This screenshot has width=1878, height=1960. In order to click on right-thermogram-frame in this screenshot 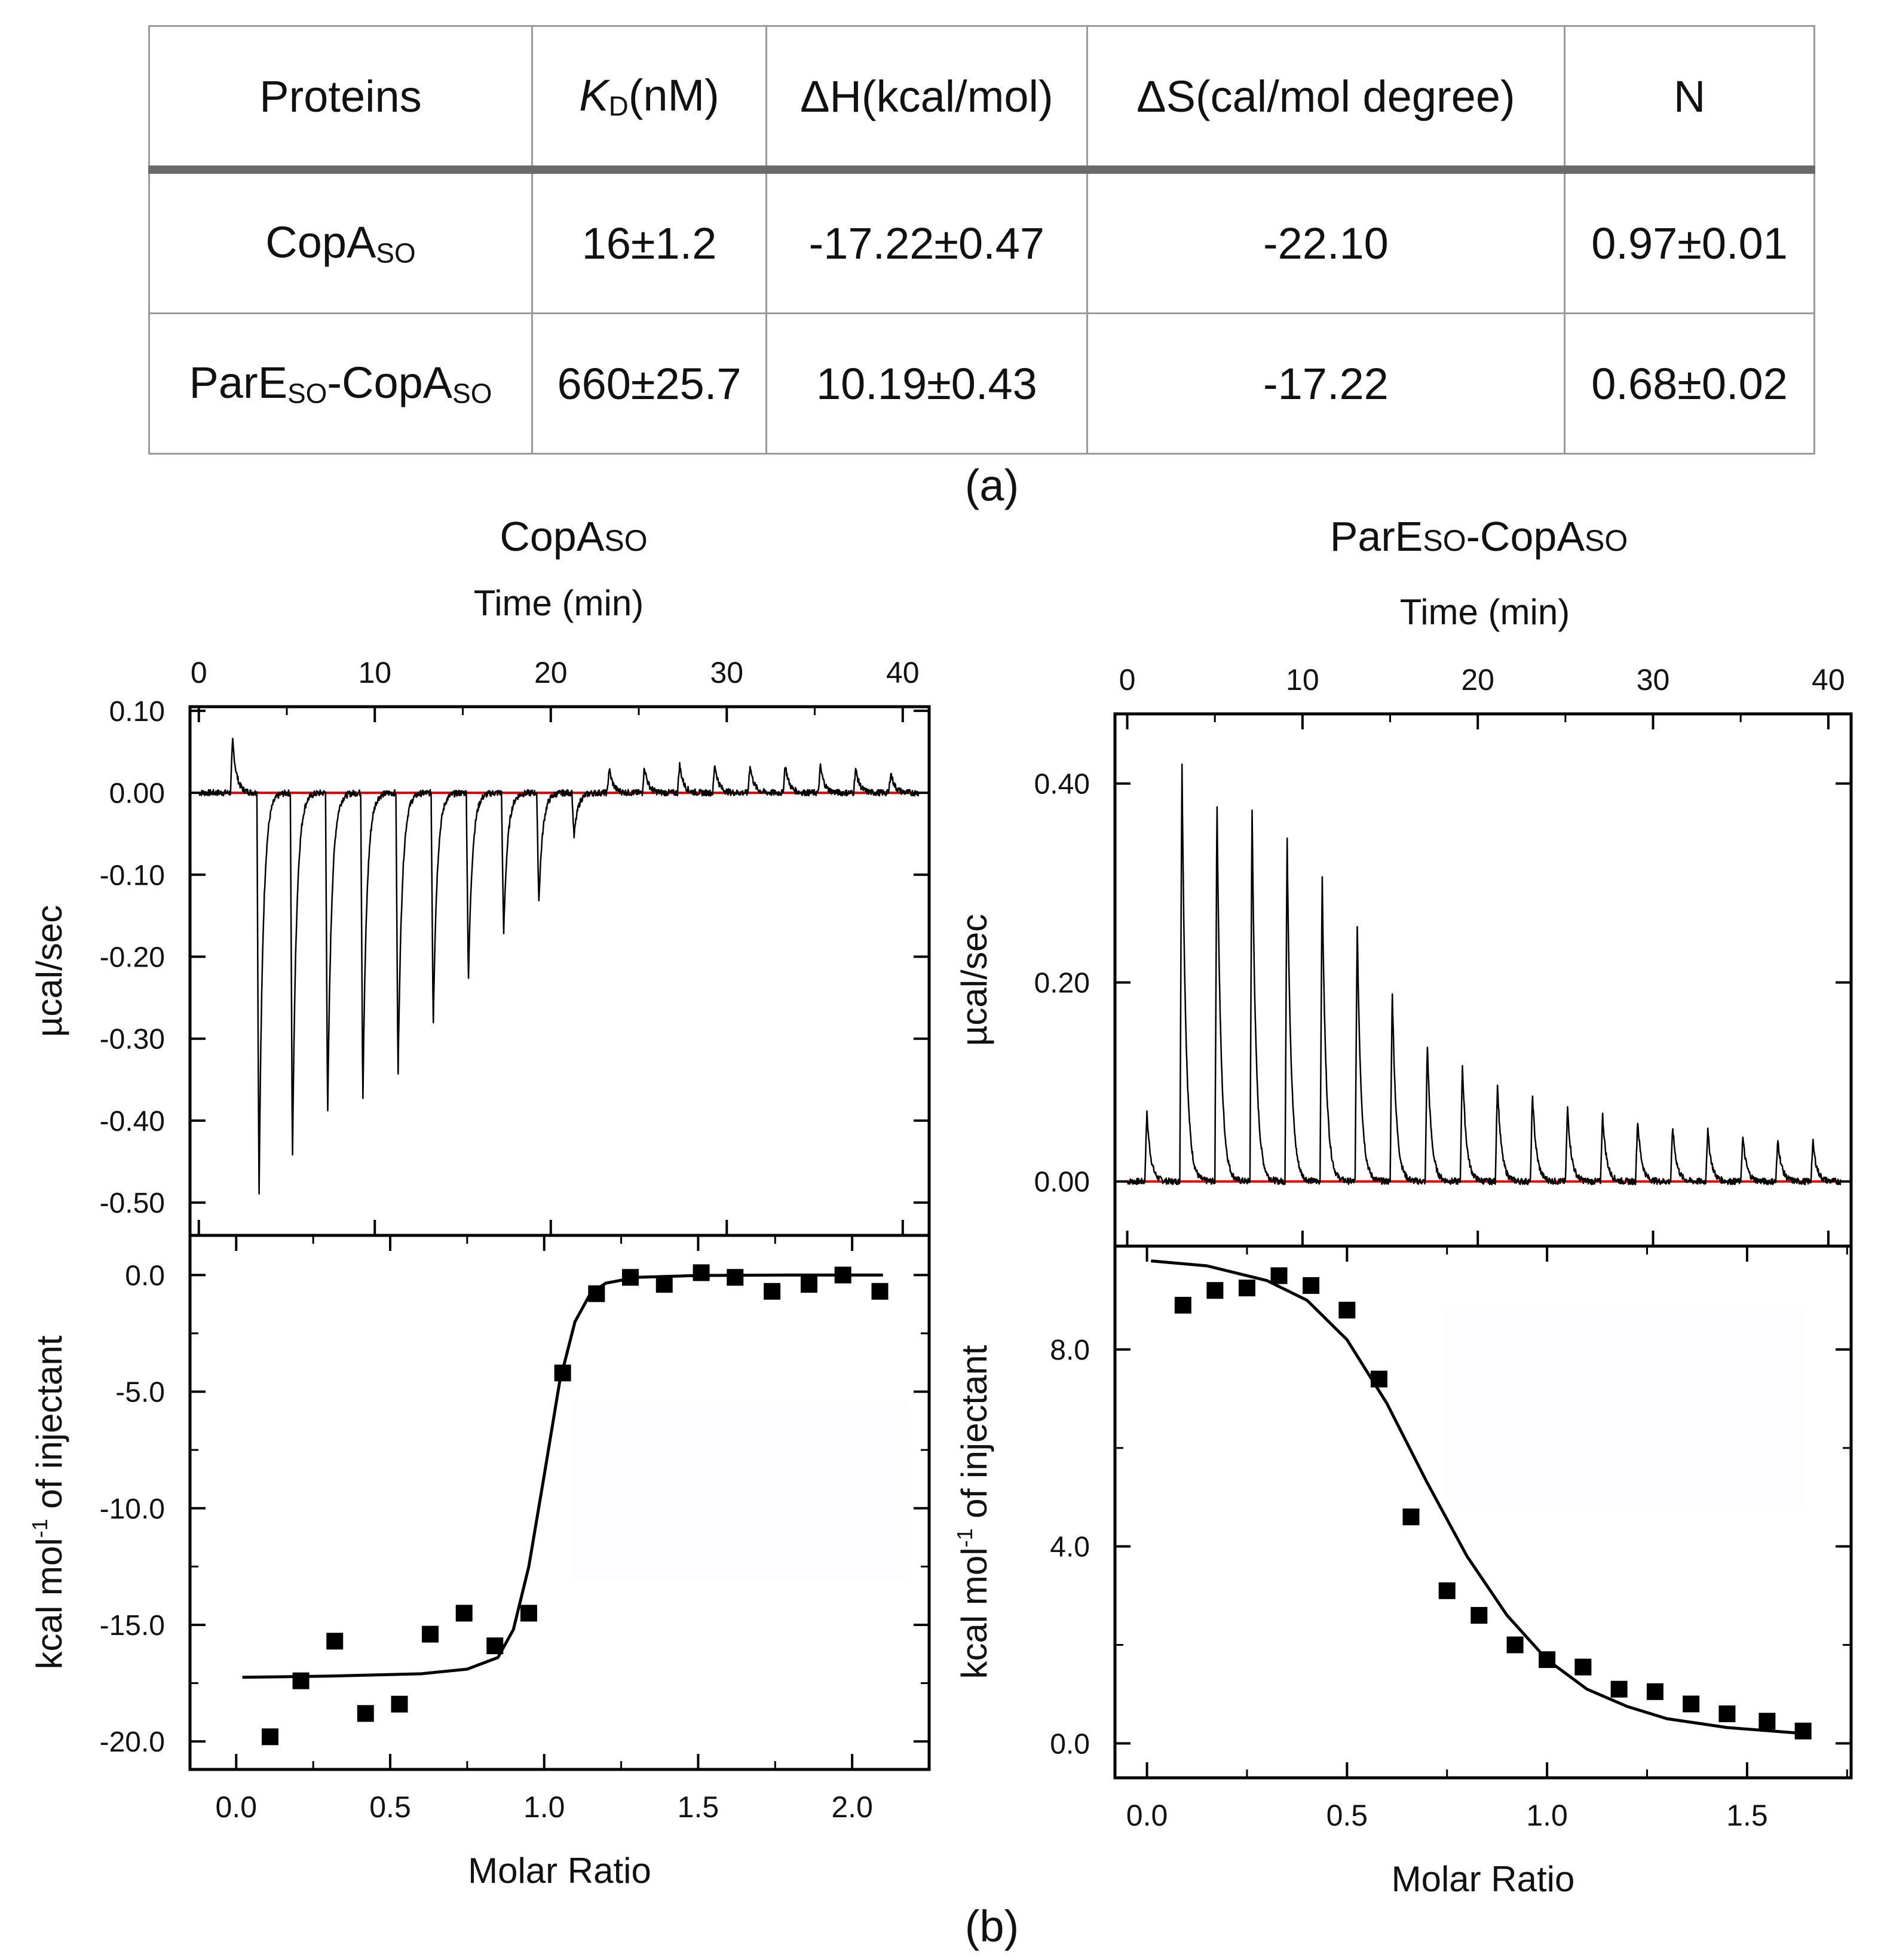, I will do `click(1483, 980)`.